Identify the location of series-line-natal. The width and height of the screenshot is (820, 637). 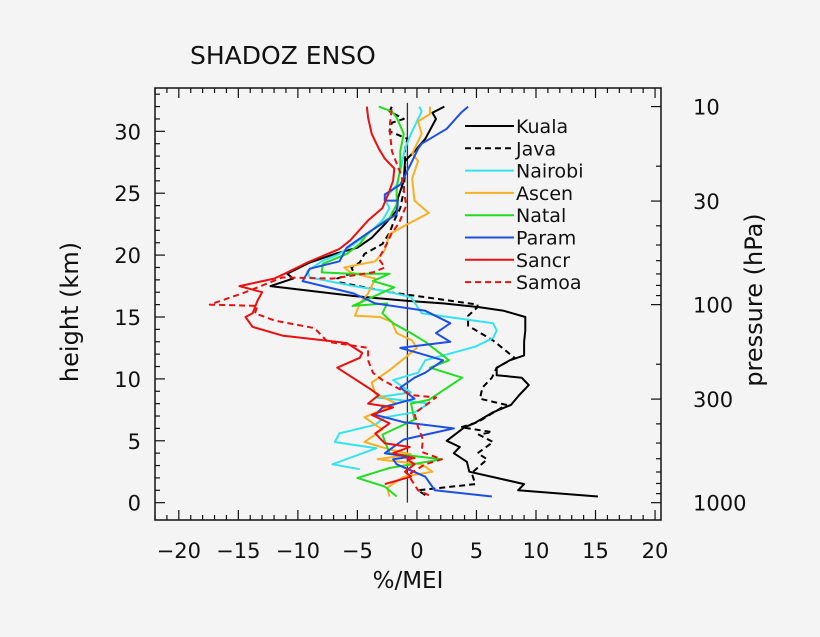
(392, 301).